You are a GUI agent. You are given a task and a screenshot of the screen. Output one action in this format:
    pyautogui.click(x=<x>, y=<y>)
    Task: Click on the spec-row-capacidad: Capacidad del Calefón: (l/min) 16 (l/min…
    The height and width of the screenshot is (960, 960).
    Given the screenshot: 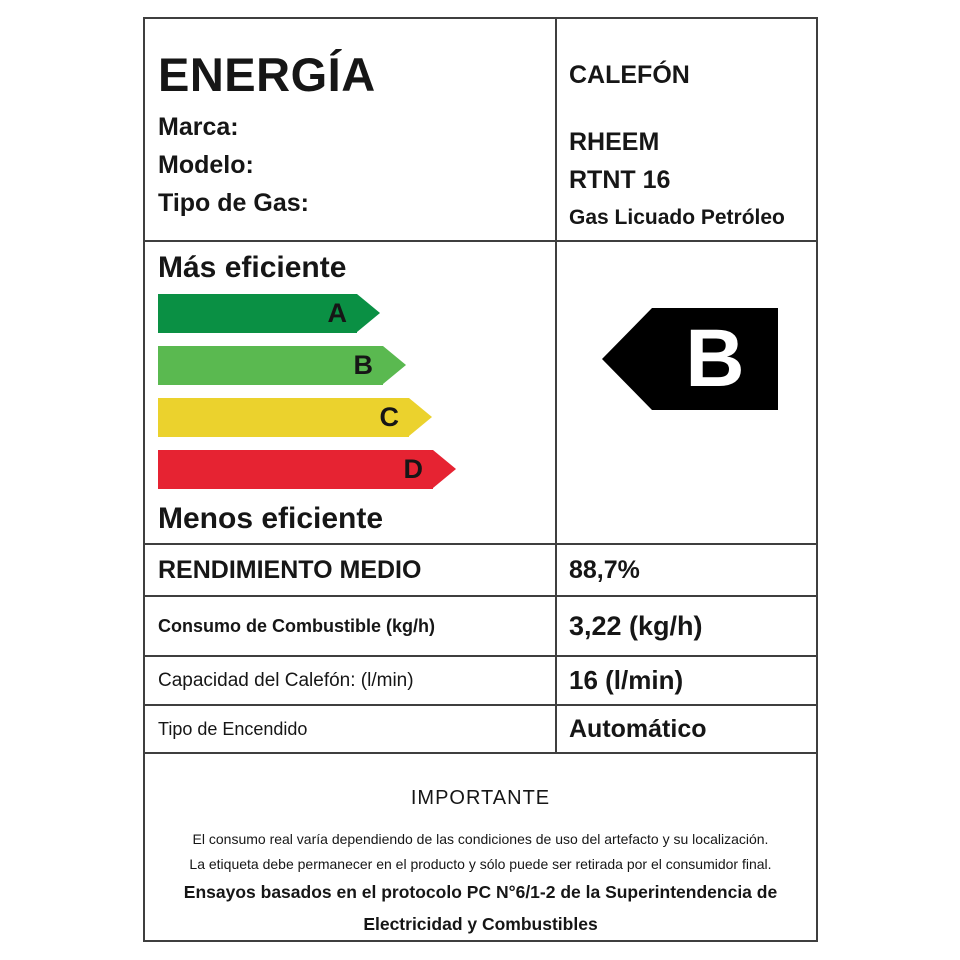 What is the action you would take?
    pyautogui.click(x=480, y=679)
    